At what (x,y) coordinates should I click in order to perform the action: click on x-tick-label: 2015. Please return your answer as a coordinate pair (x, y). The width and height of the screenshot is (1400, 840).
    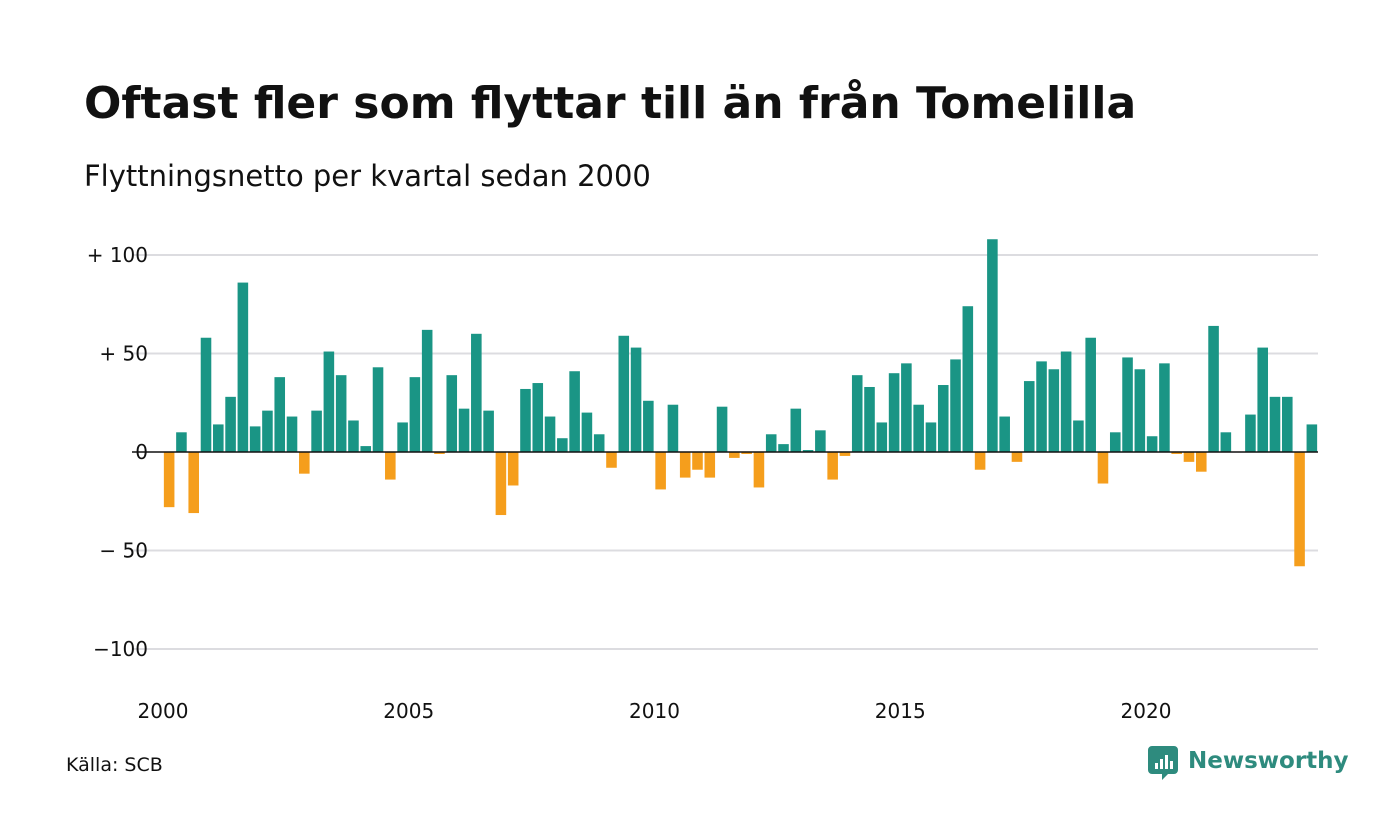
    Looking at the image, I should click on (900, 711).